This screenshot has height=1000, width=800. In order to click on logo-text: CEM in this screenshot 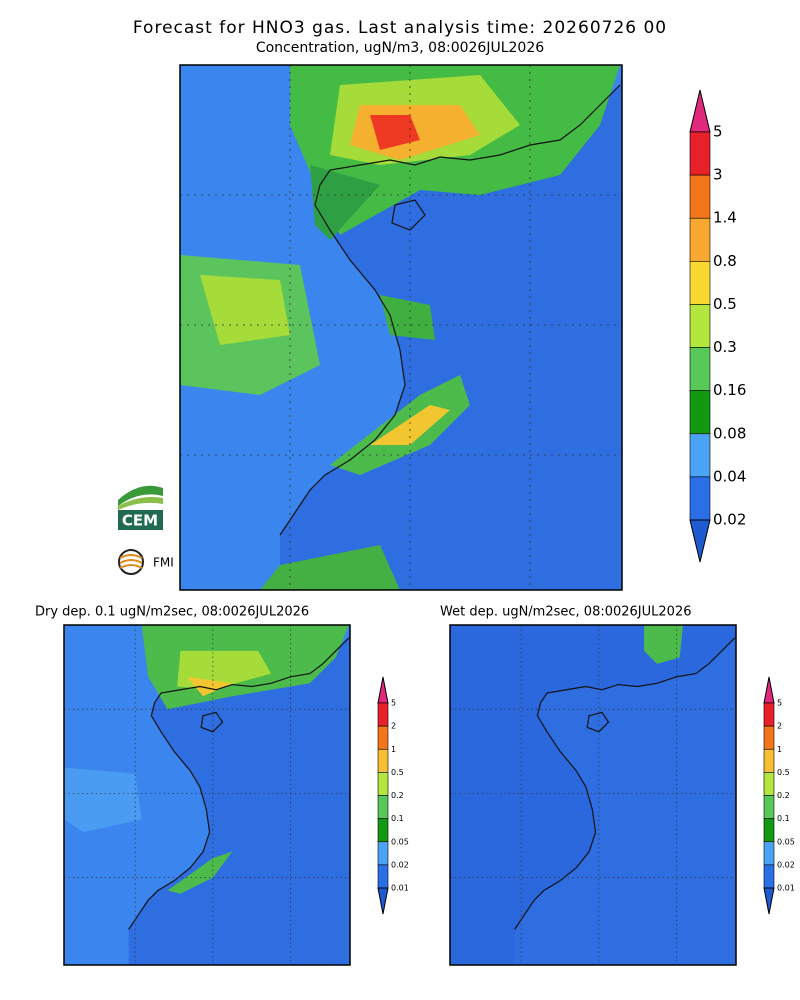, I will do `click(140, 521)`.